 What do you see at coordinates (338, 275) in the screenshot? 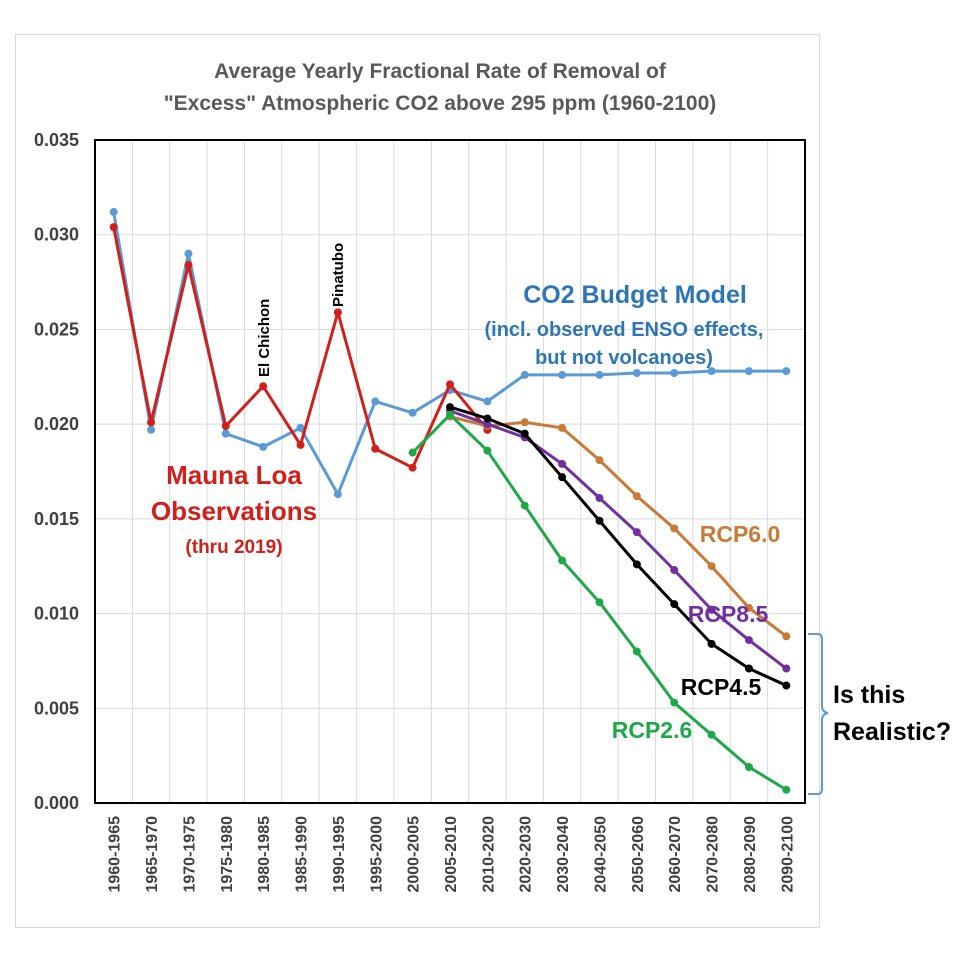
I see `pinatubo-label: Pinatubo` at bounding box center [338, 275].